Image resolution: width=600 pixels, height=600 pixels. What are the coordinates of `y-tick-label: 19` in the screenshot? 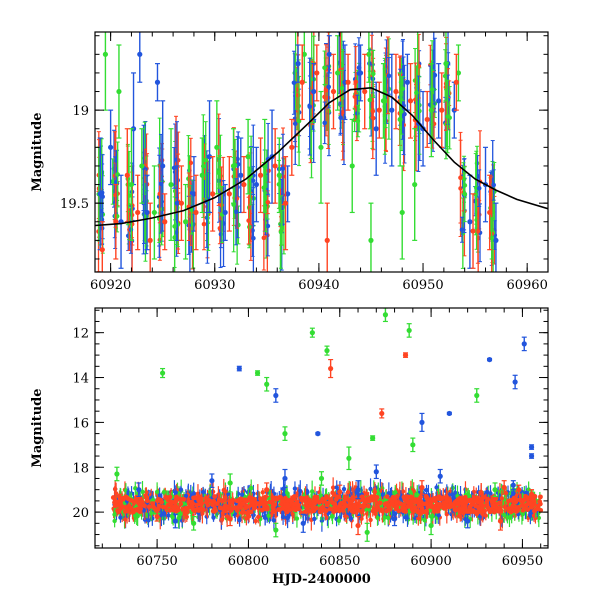 It's located at (80, 111).